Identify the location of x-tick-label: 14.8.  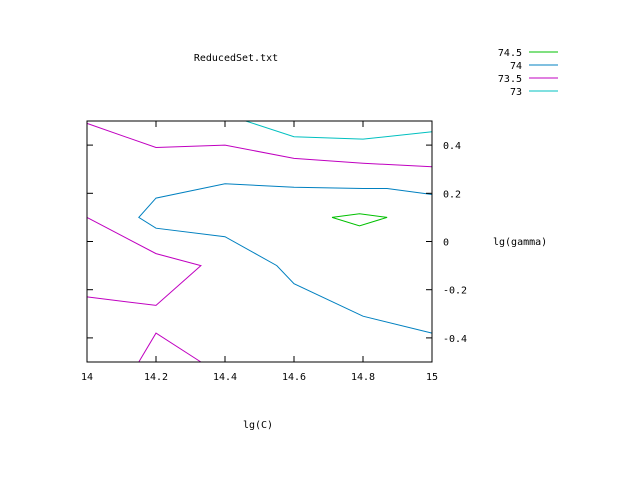
(363, 377).